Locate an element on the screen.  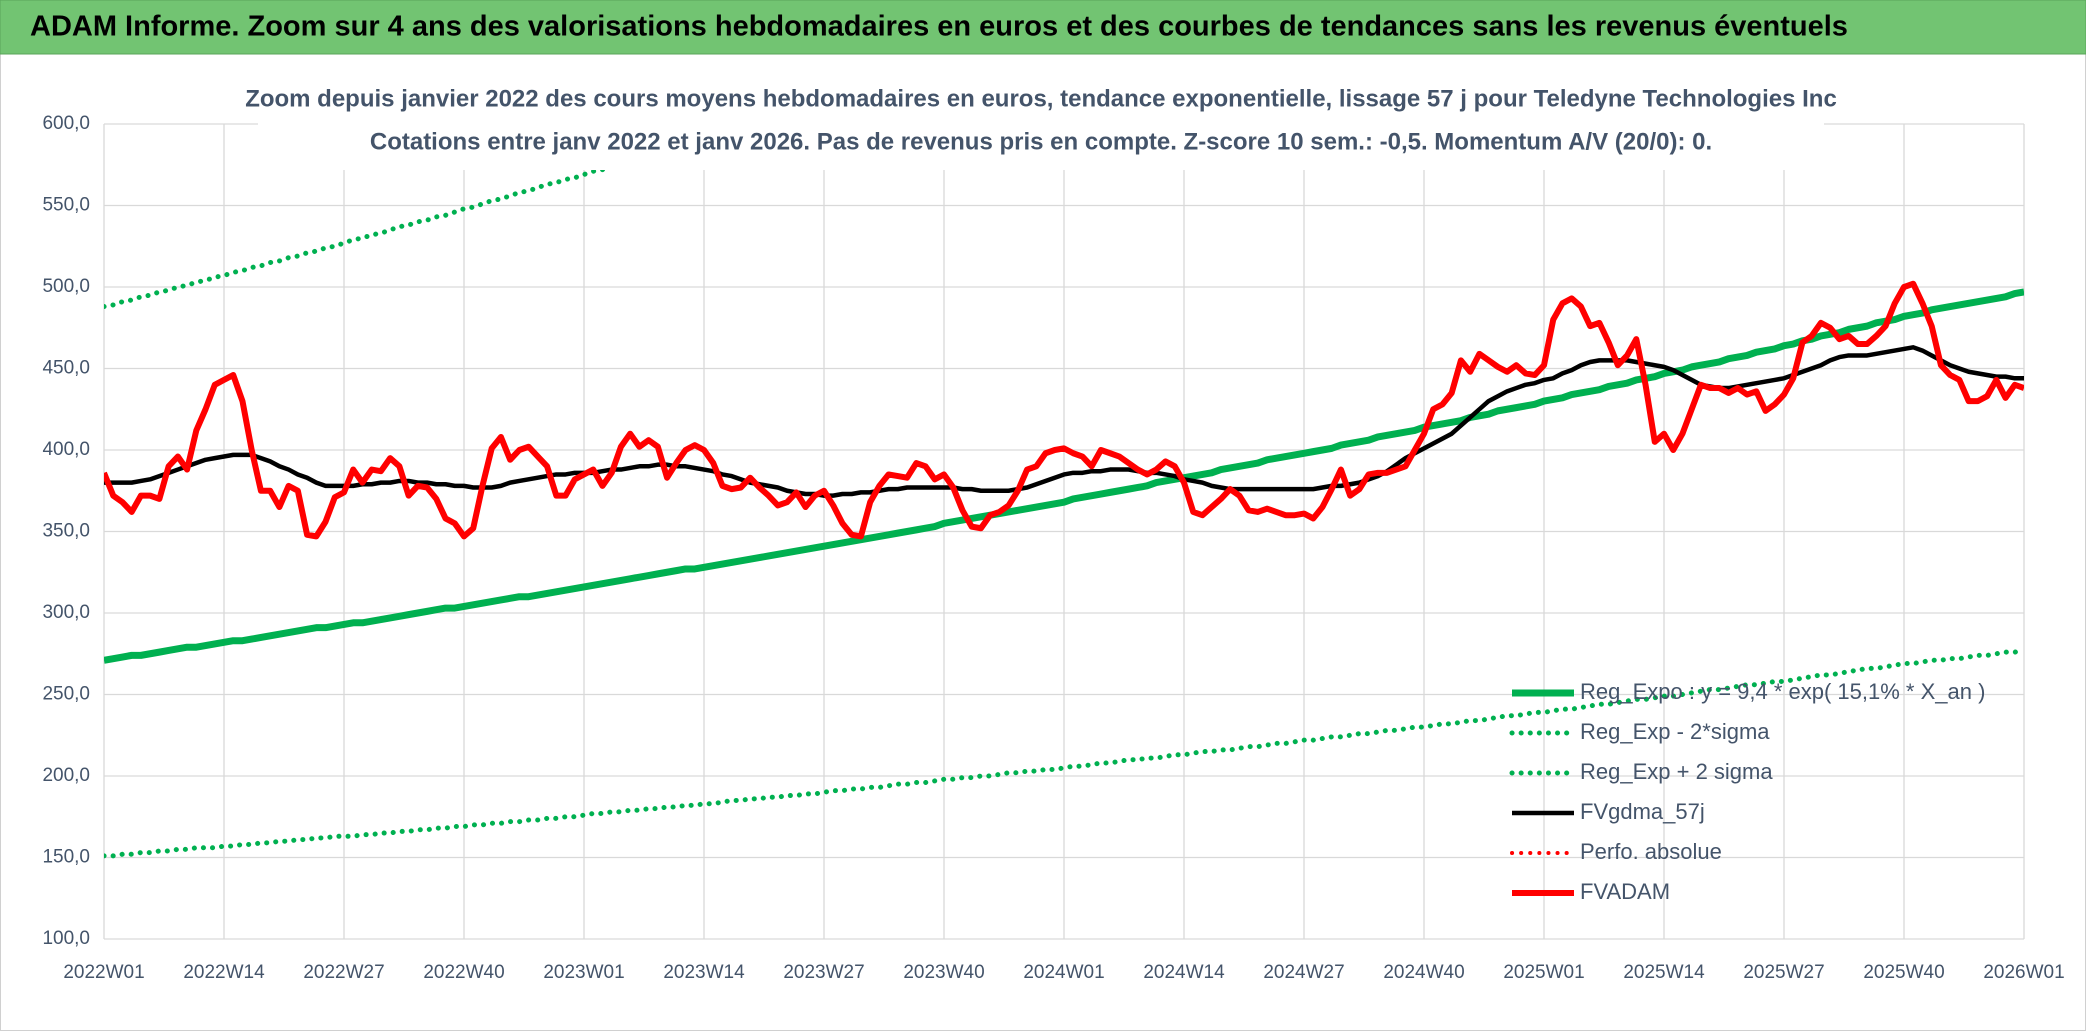
x-tick-label: 2025W14 is located at coordinates (1664, 972).